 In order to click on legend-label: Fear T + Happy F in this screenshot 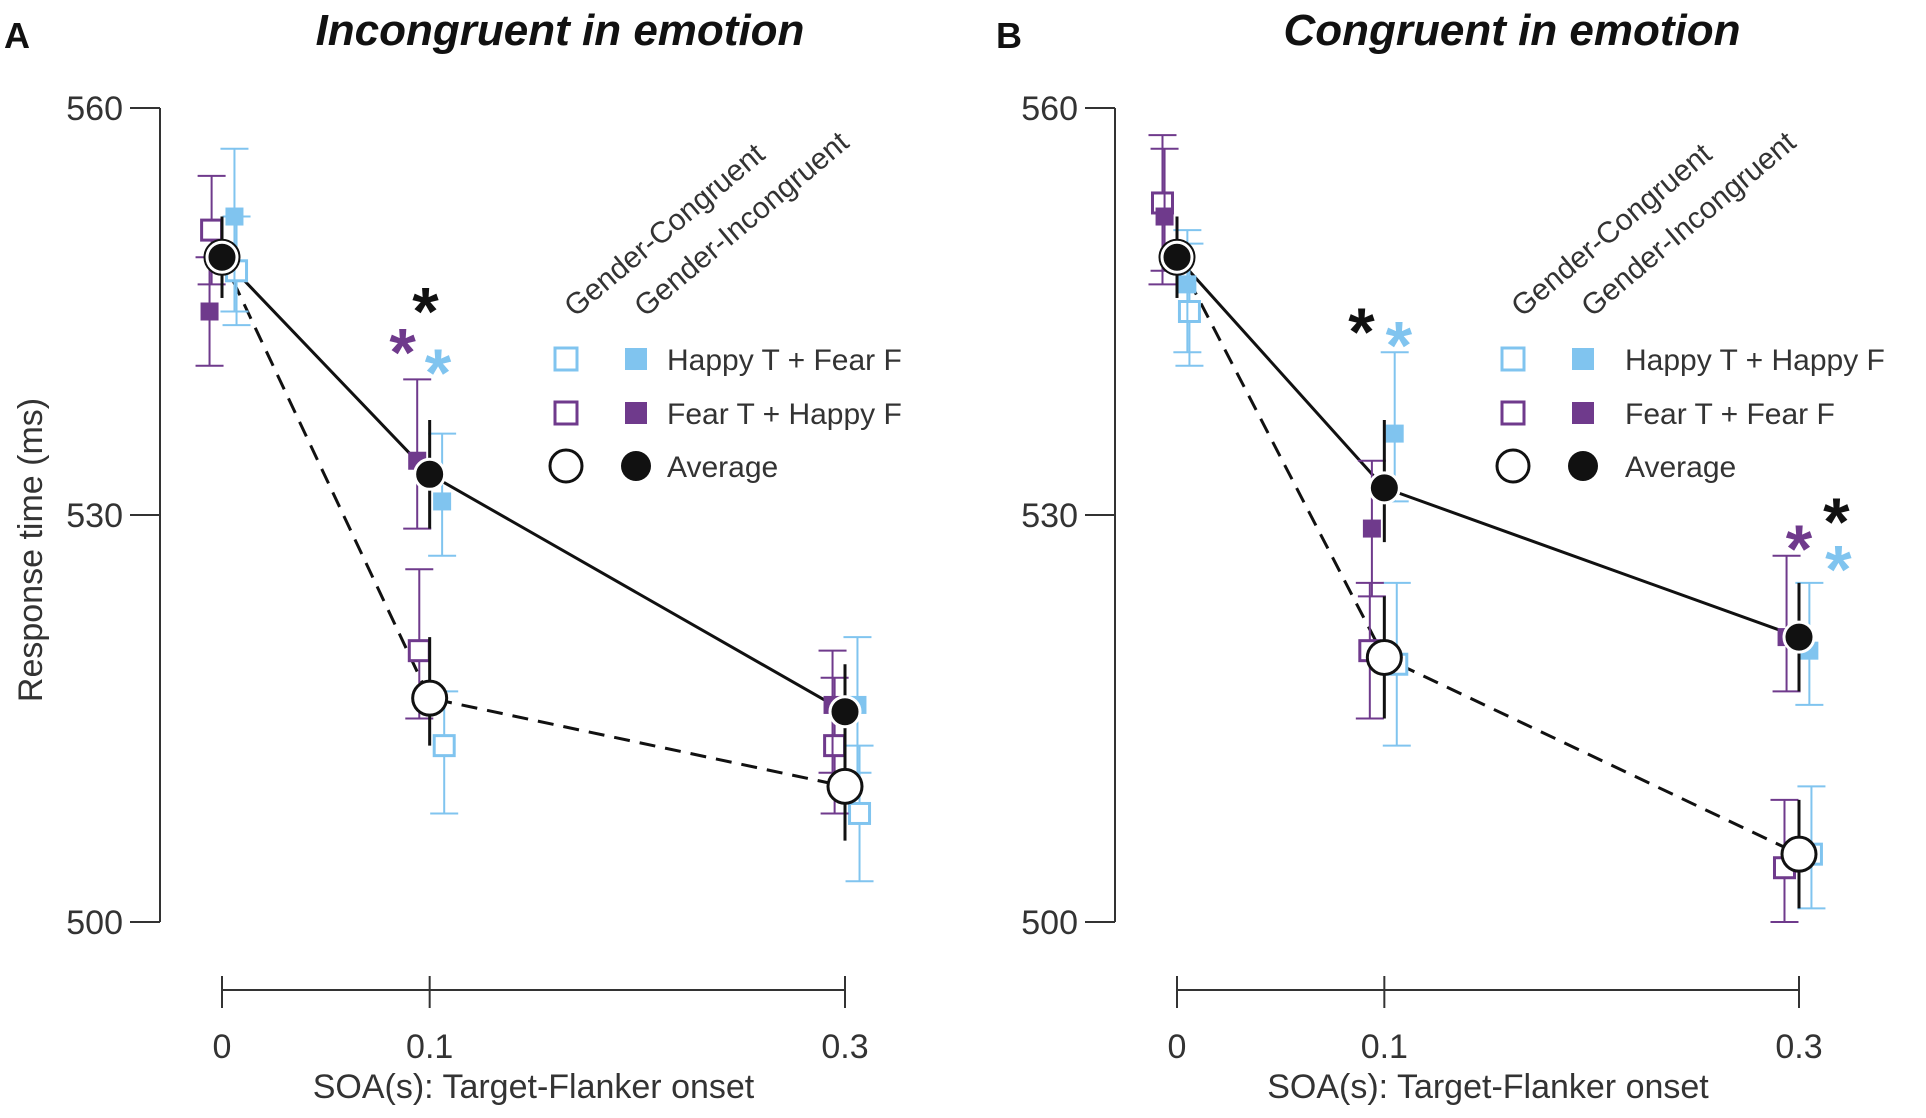, I will do `click(784, 414)`.